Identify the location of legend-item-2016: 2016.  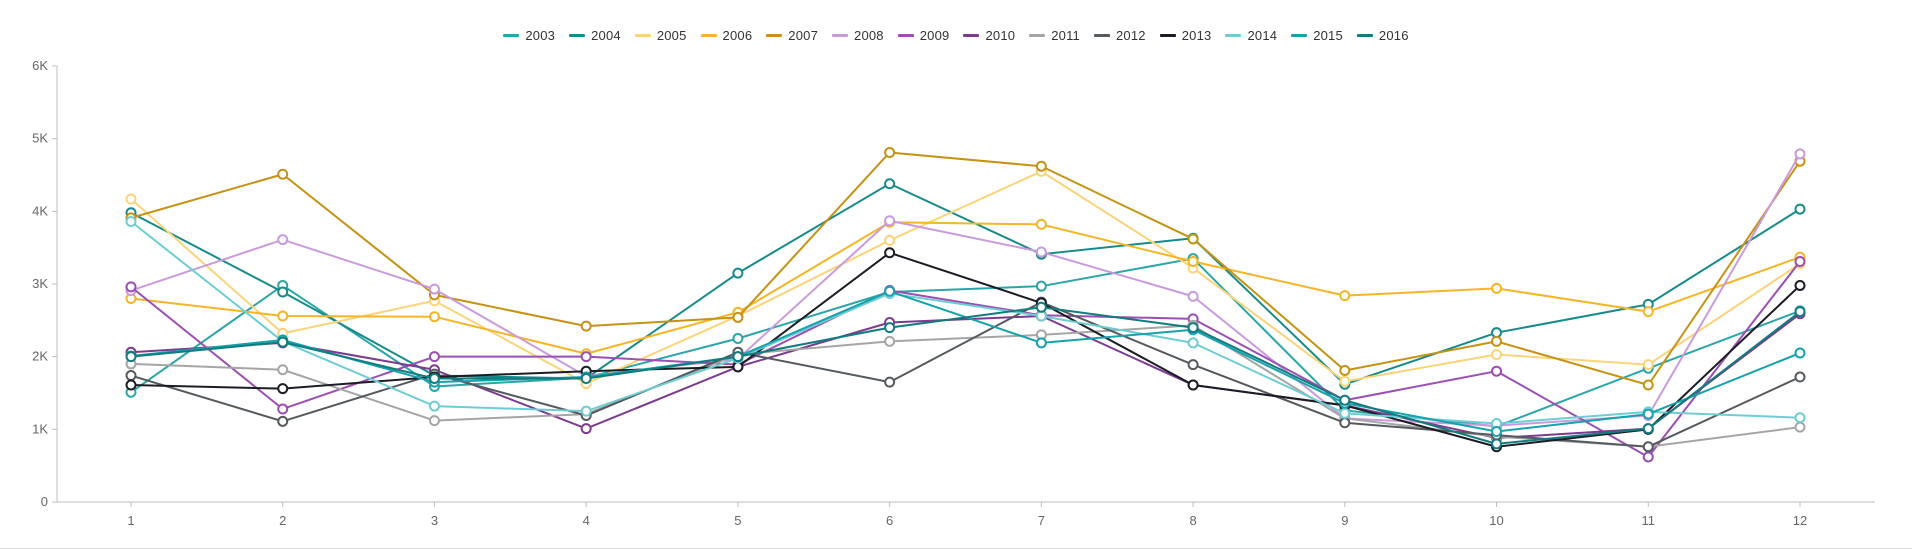
(1382, 35).